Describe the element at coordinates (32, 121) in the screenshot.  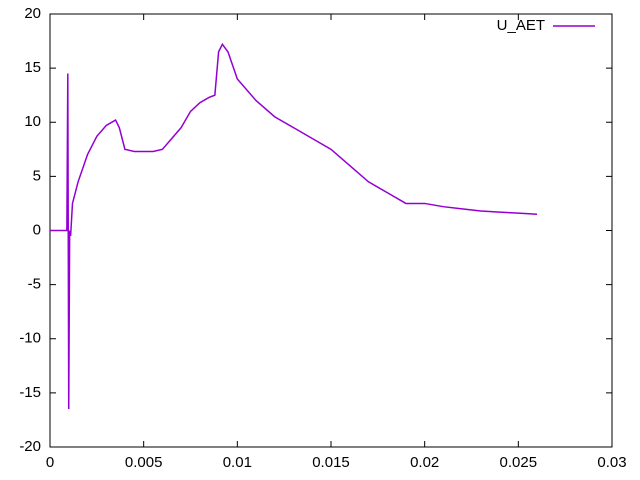
I see `y-tick-label: 10` at that location.